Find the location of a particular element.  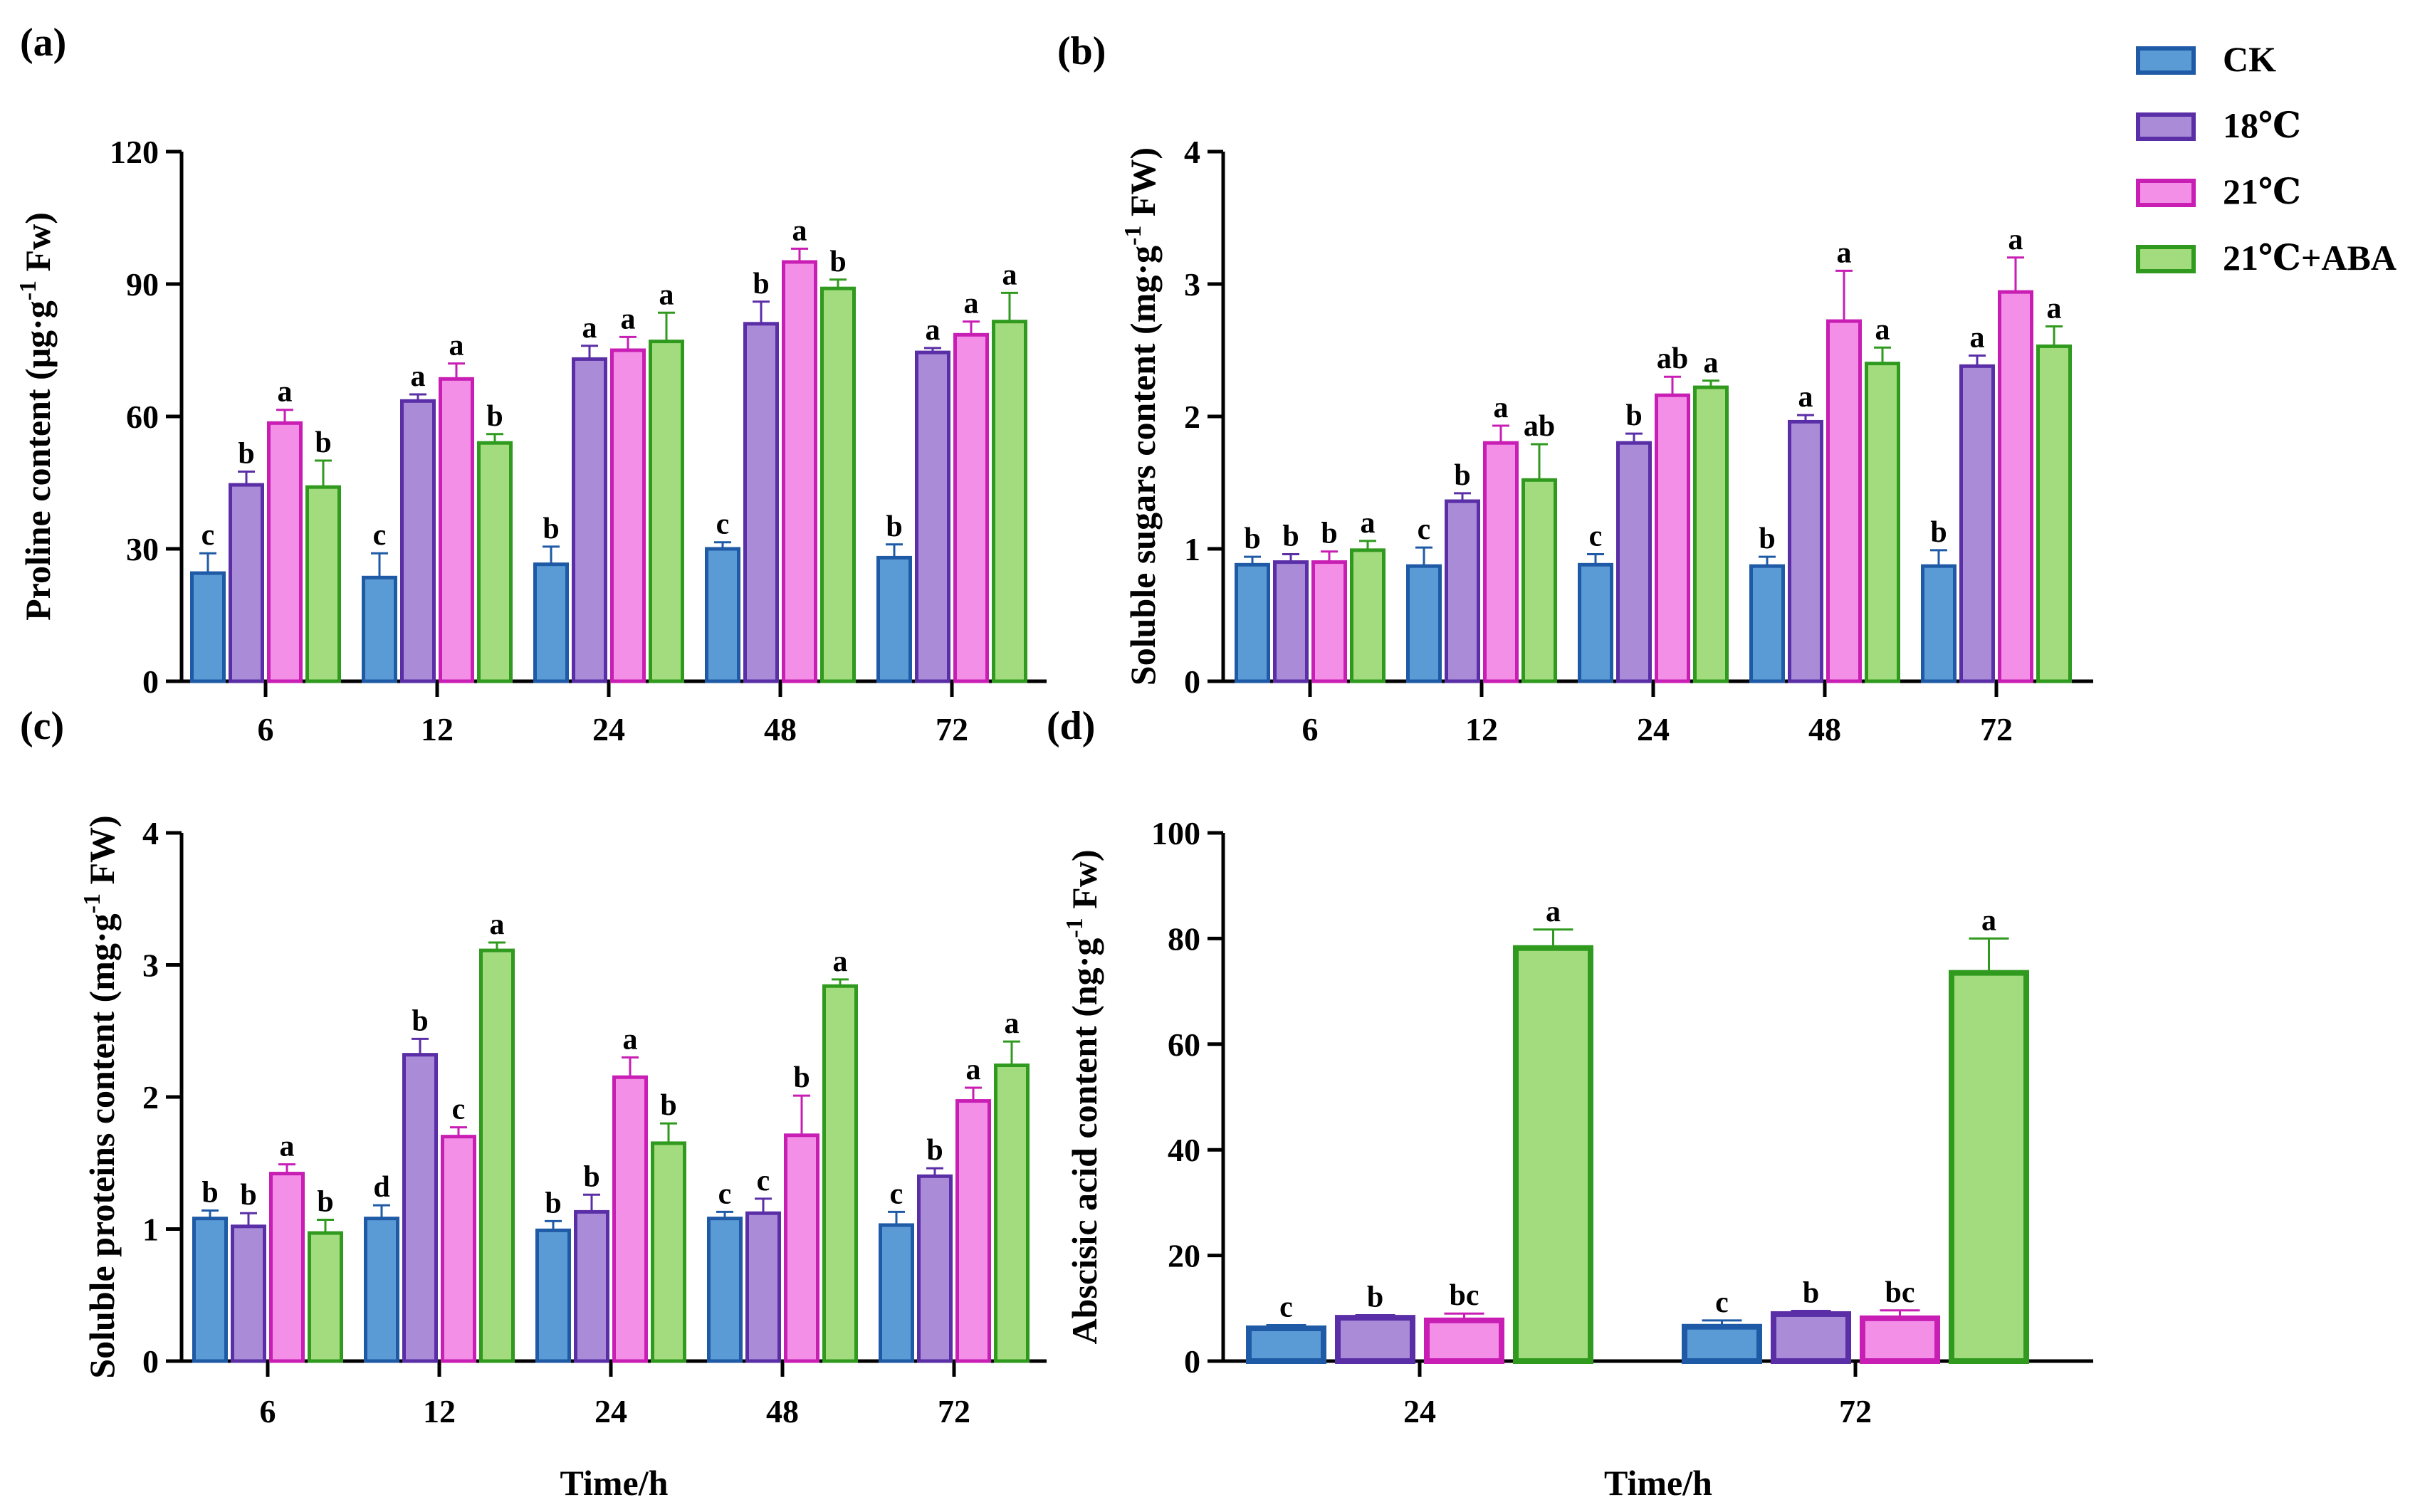

panel-label: (a) is located at coordinates (43, 43).